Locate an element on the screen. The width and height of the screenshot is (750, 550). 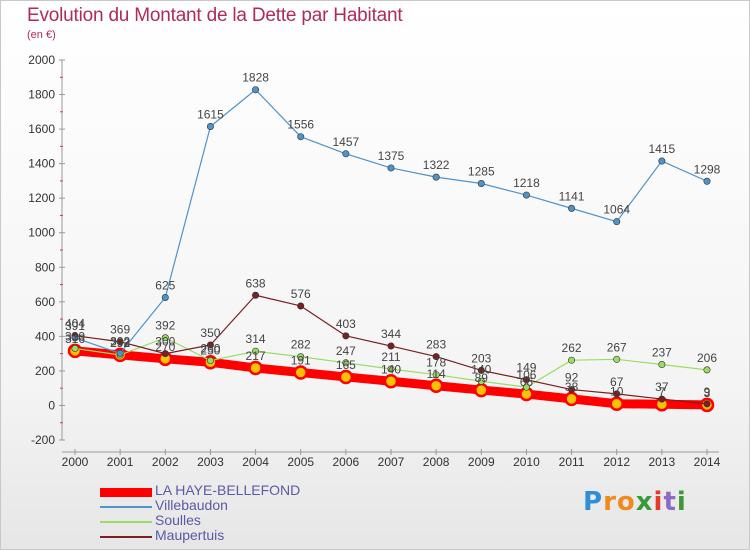
data-label: 369 is located at coordinates (120, 330).